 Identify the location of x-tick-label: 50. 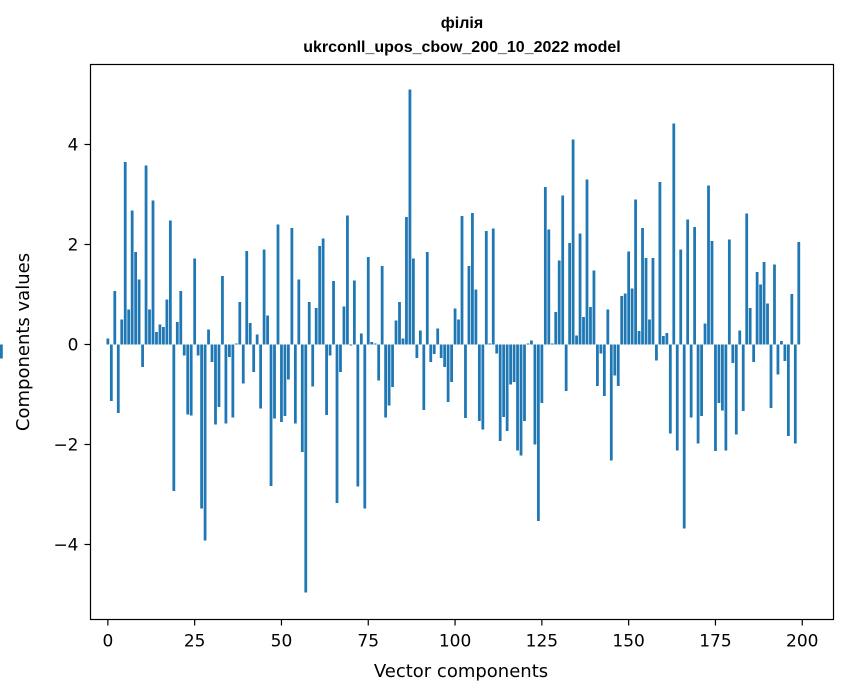
(282, 642).